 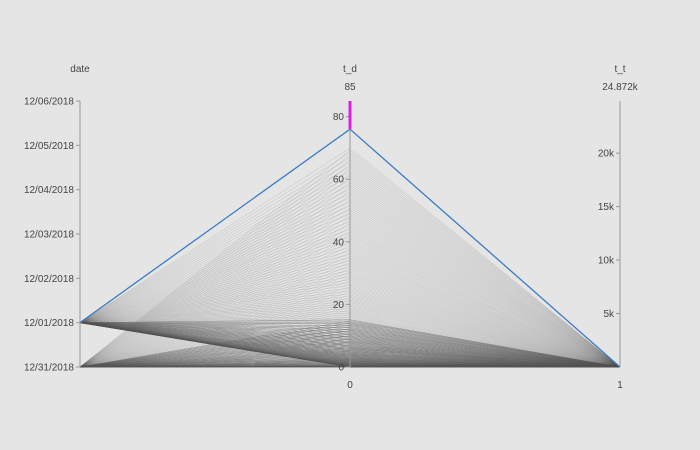 I want to click on axis-min-label: 0, so click(x=350, y=385).